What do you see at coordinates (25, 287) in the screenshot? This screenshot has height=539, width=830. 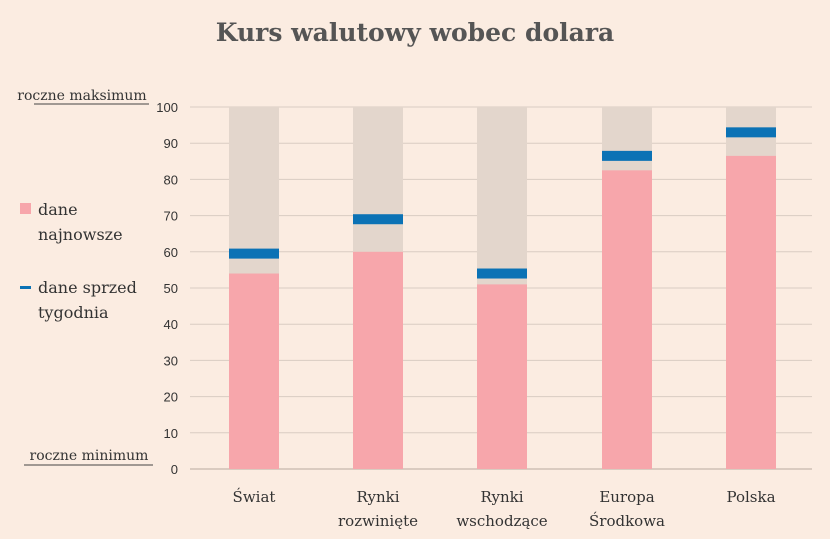 I see `legend-swatch-week-ago` at bounding box center [25, 287].